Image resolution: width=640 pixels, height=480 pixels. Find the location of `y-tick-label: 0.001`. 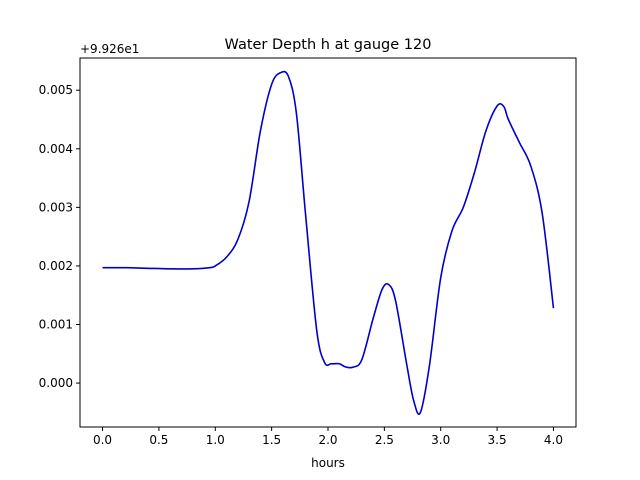

y-tick-label: 0.001 is located at coordinates (56, 325).